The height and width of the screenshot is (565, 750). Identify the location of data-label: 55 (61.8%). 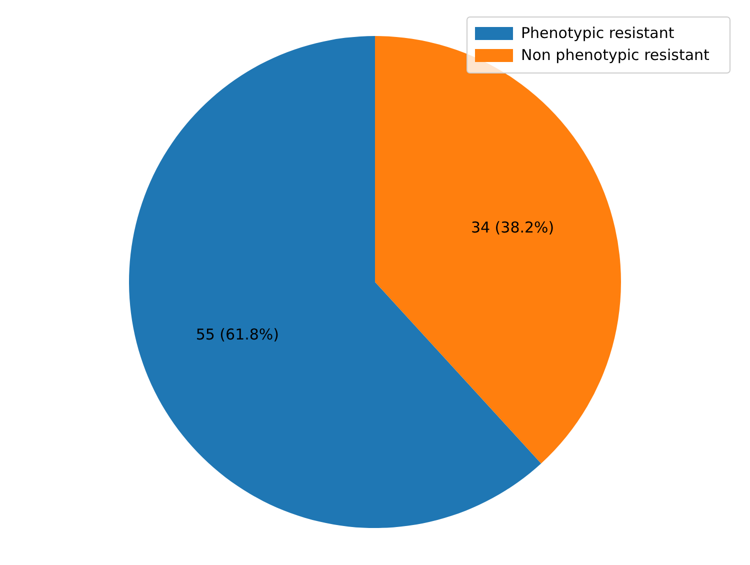
(238, 335).